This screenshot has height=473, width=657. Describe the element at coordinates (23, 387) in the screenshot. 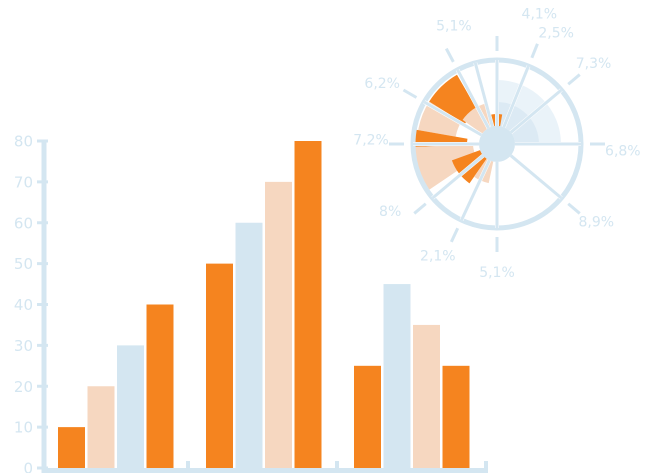

I see `y-tick-label: 20` at that location.